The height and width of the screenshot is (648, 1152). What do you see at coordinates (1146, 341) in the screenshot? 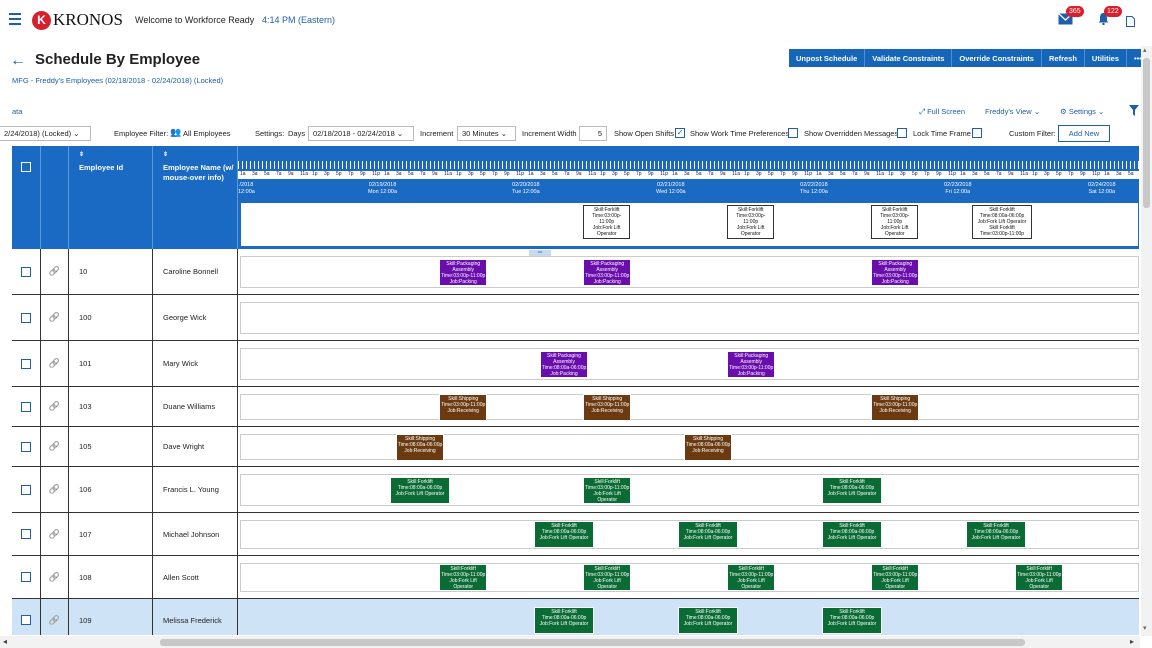
I see `vertical-scrollbar: ▴ ▾` at bounding box center [1146, 341].